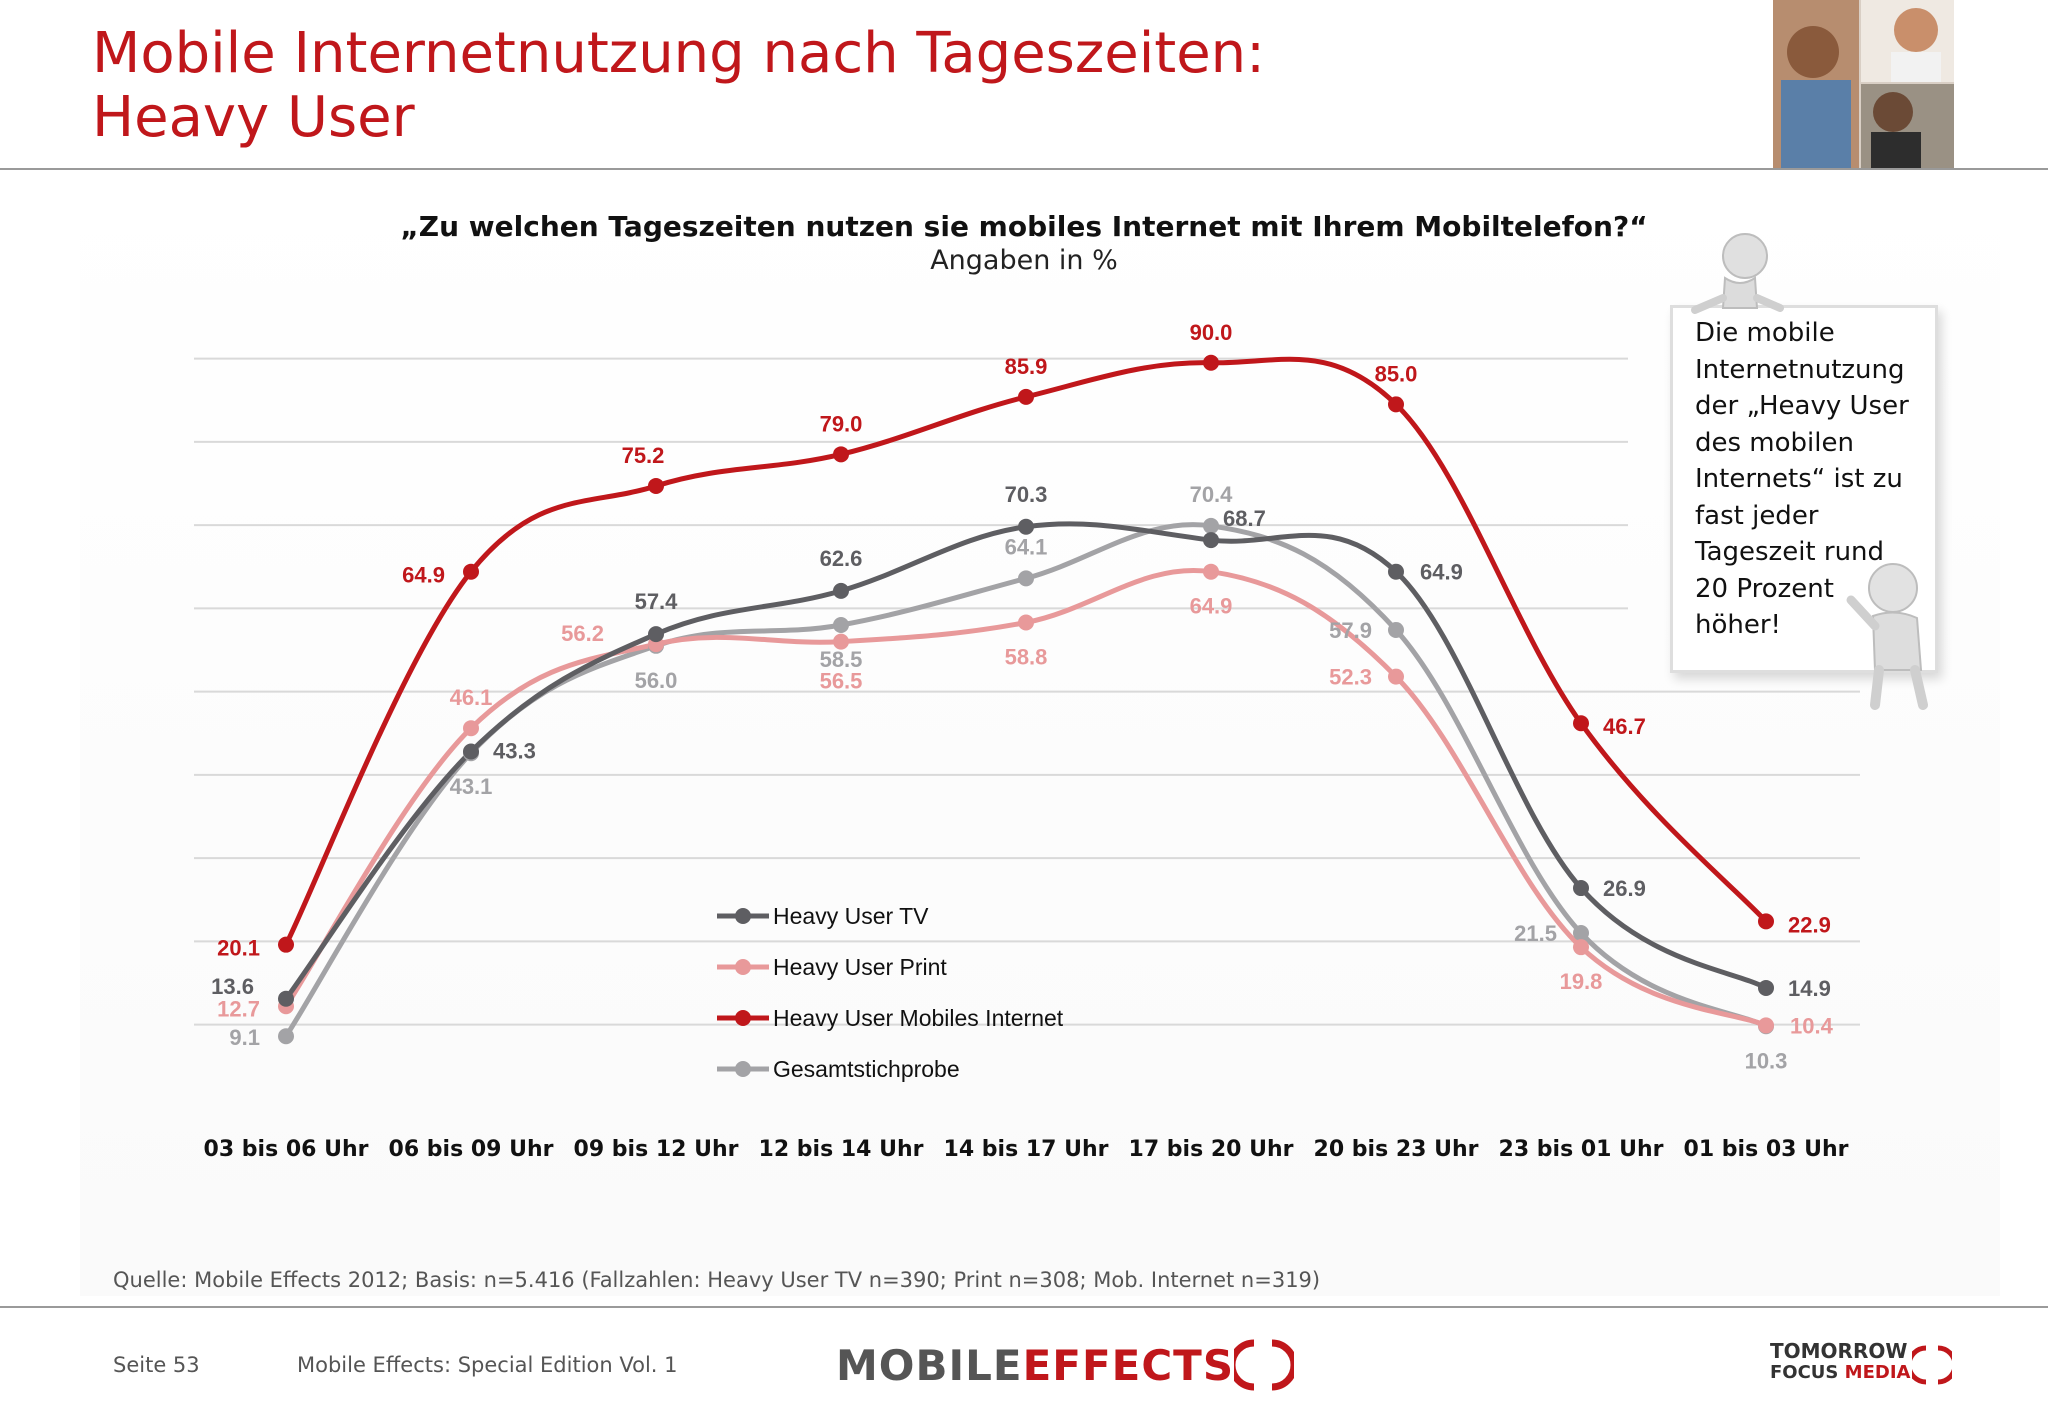 This screenshot has width=2048, height=1418. I want to click on data-label-tv: 43.3, so click(514, 751).